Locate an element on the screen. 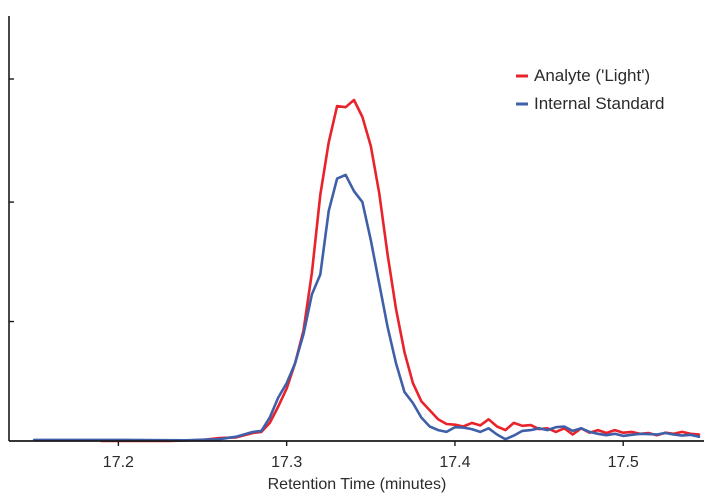 The width and height of the screenshot is (709, 495). x-axis-title: Retention Time (minutes) is located at coordinates (357, 484).